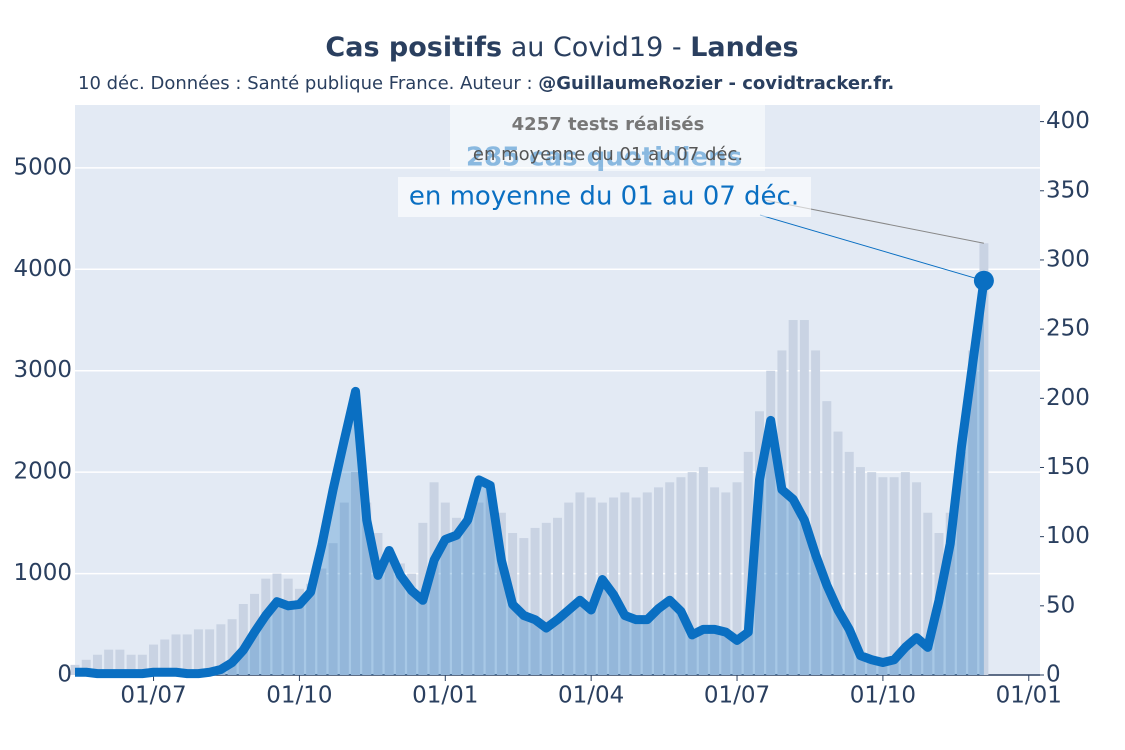  What do you see at coordinates (1068, 190) in the screenshot?
I see `y2-tick-label: 350` at bounding box center [1068, 190].